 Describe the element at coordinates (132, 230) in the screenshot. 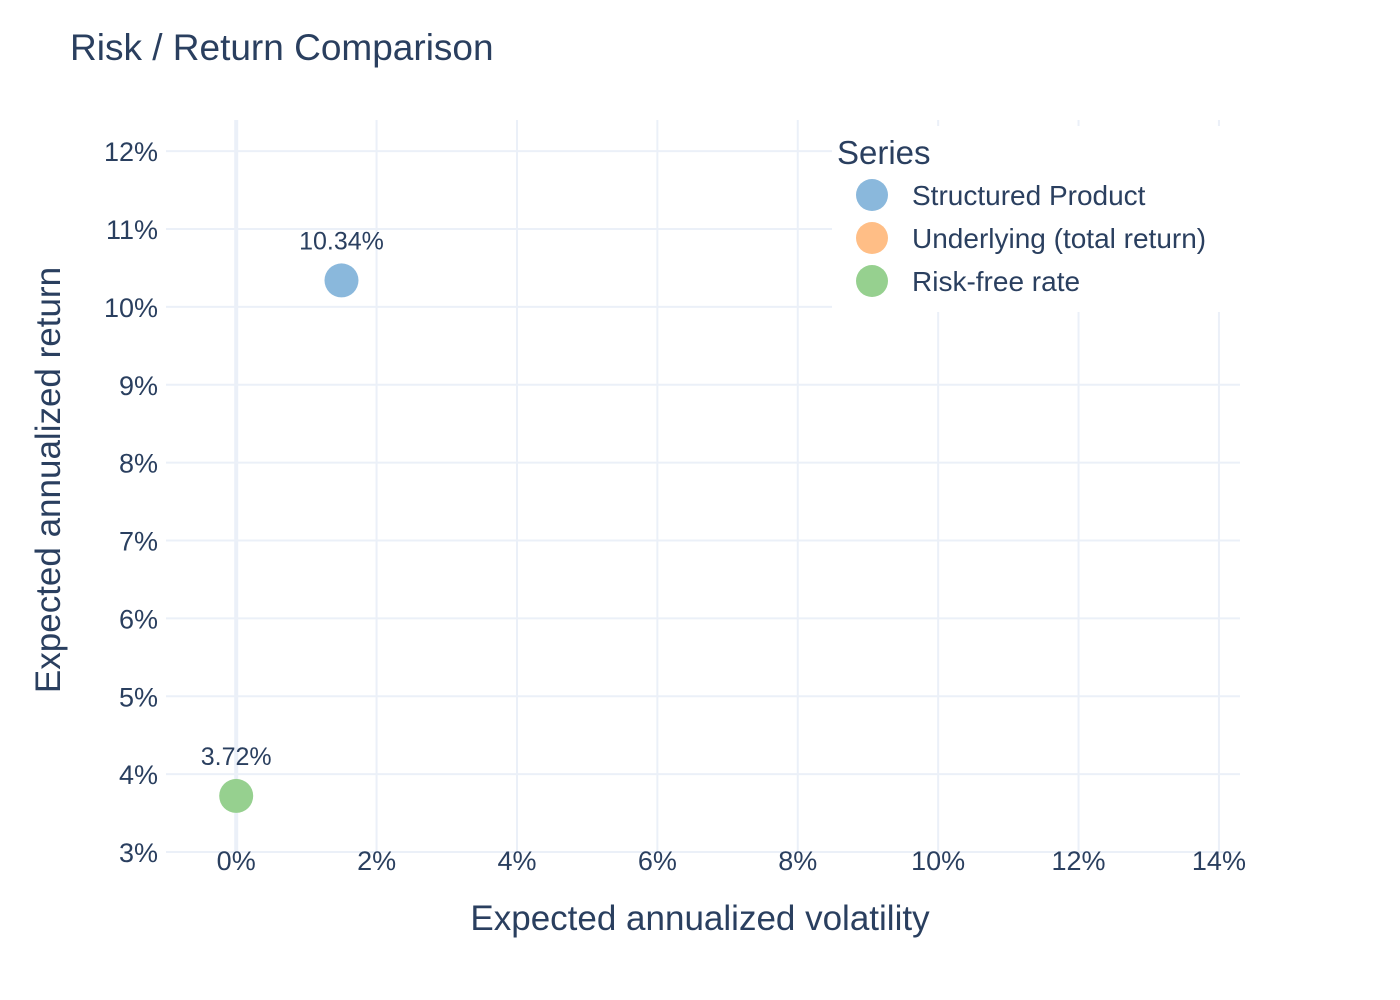

I see `y-tick-label: 11%` at that location.